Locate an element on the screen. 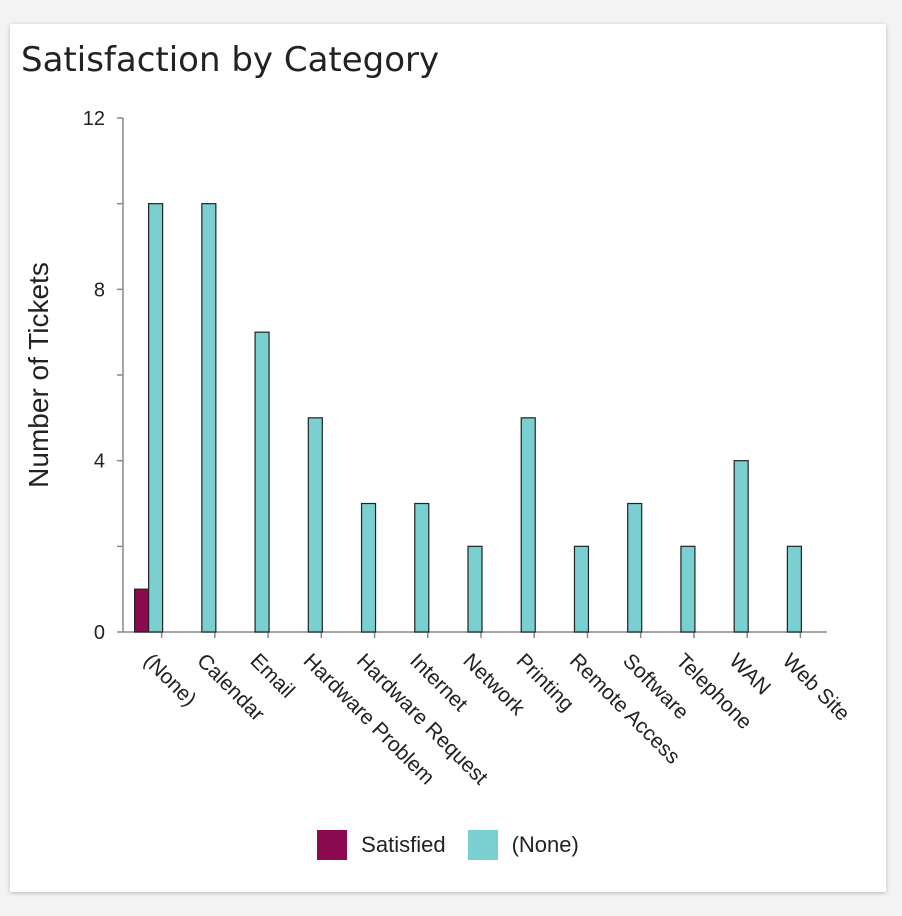 The width and height of the screenshot is (902, 916). legend-label-none: (None) is located at coordinates (545, 844).